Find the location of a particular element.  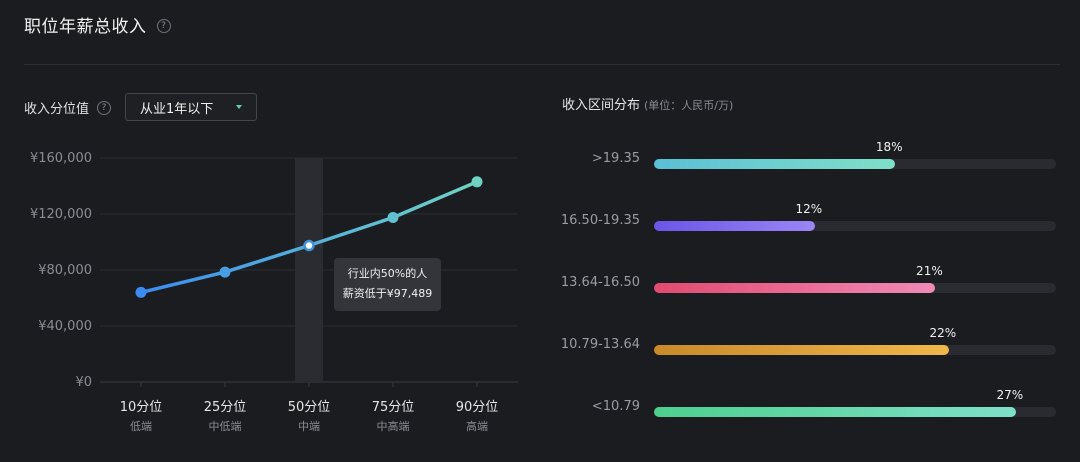

percentile-label-group: 收入分位值 ? is located at coordinates (68, 107).